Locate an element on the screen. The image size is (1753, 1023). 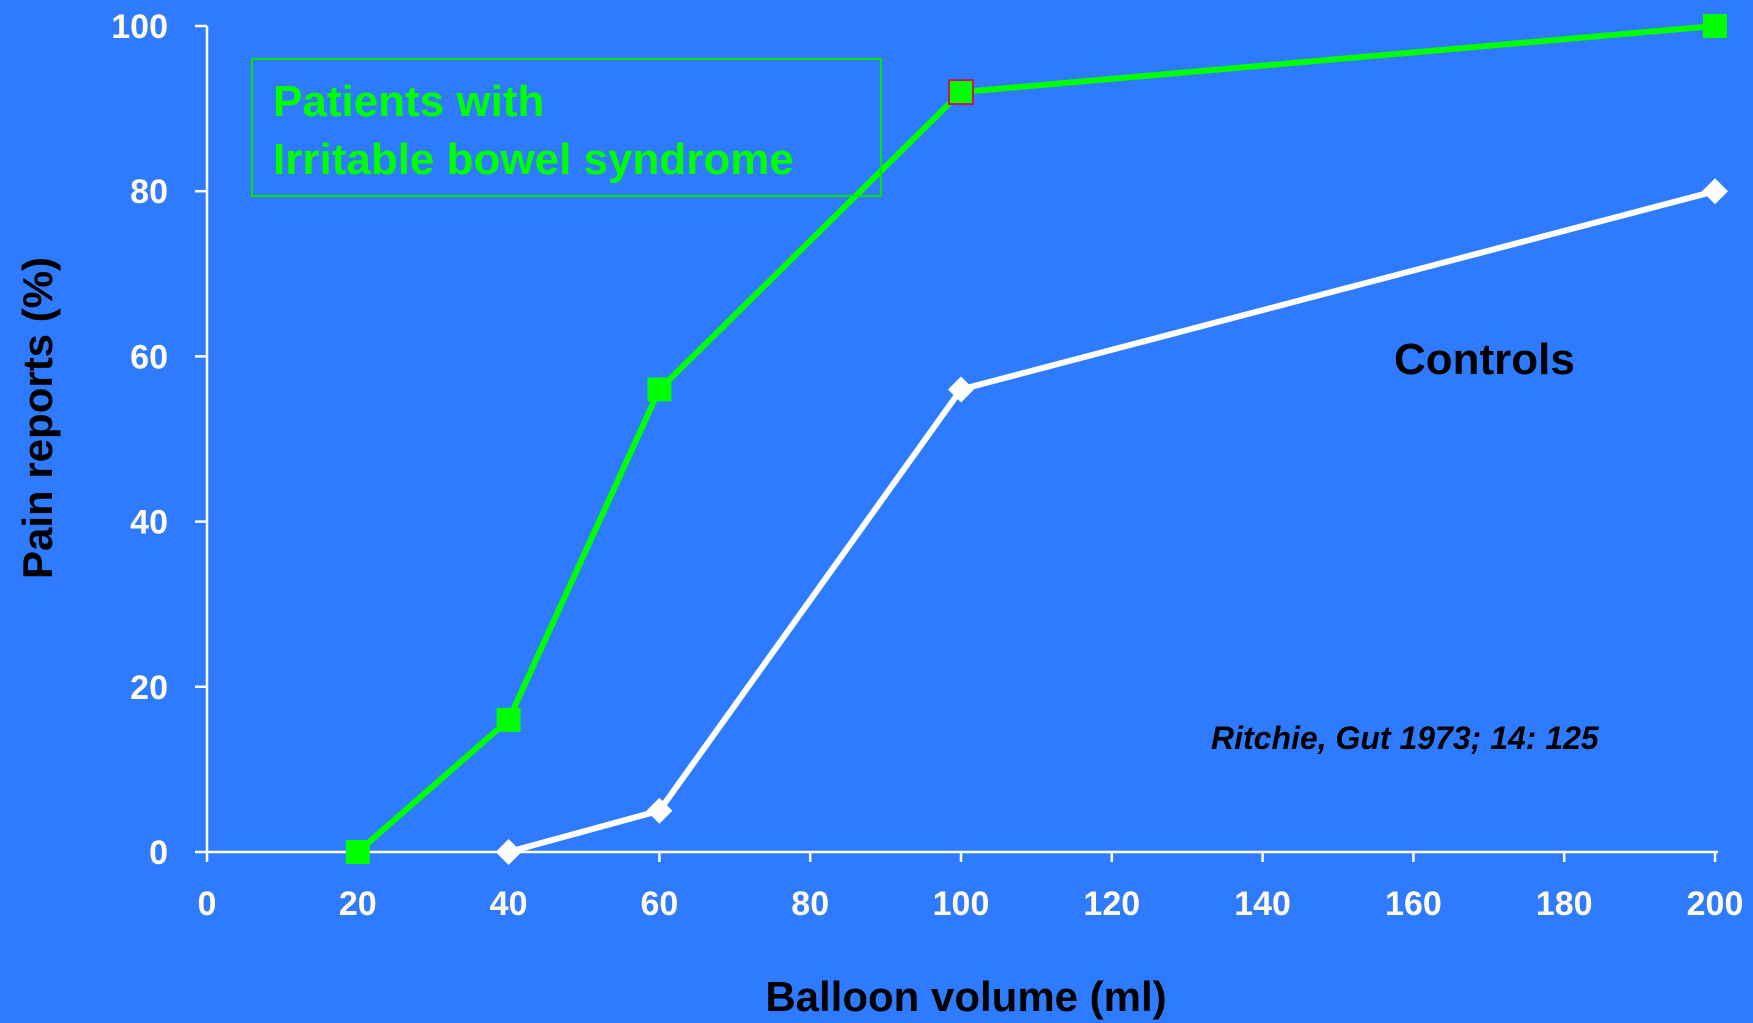
x-tick-label: 40 is located at coordinates (509, 904).